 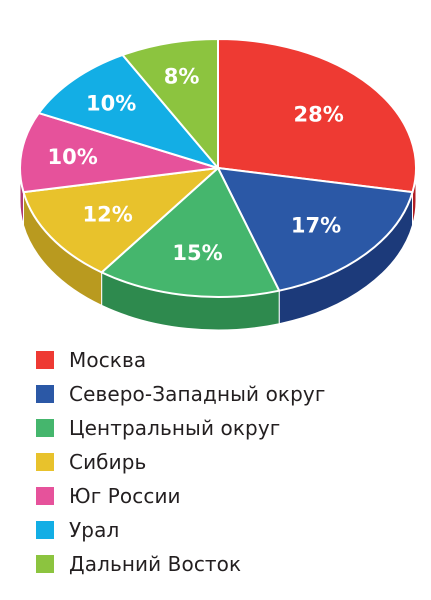 I want to click on legend-label: Дальний Восток, so click(x=155, y=564).